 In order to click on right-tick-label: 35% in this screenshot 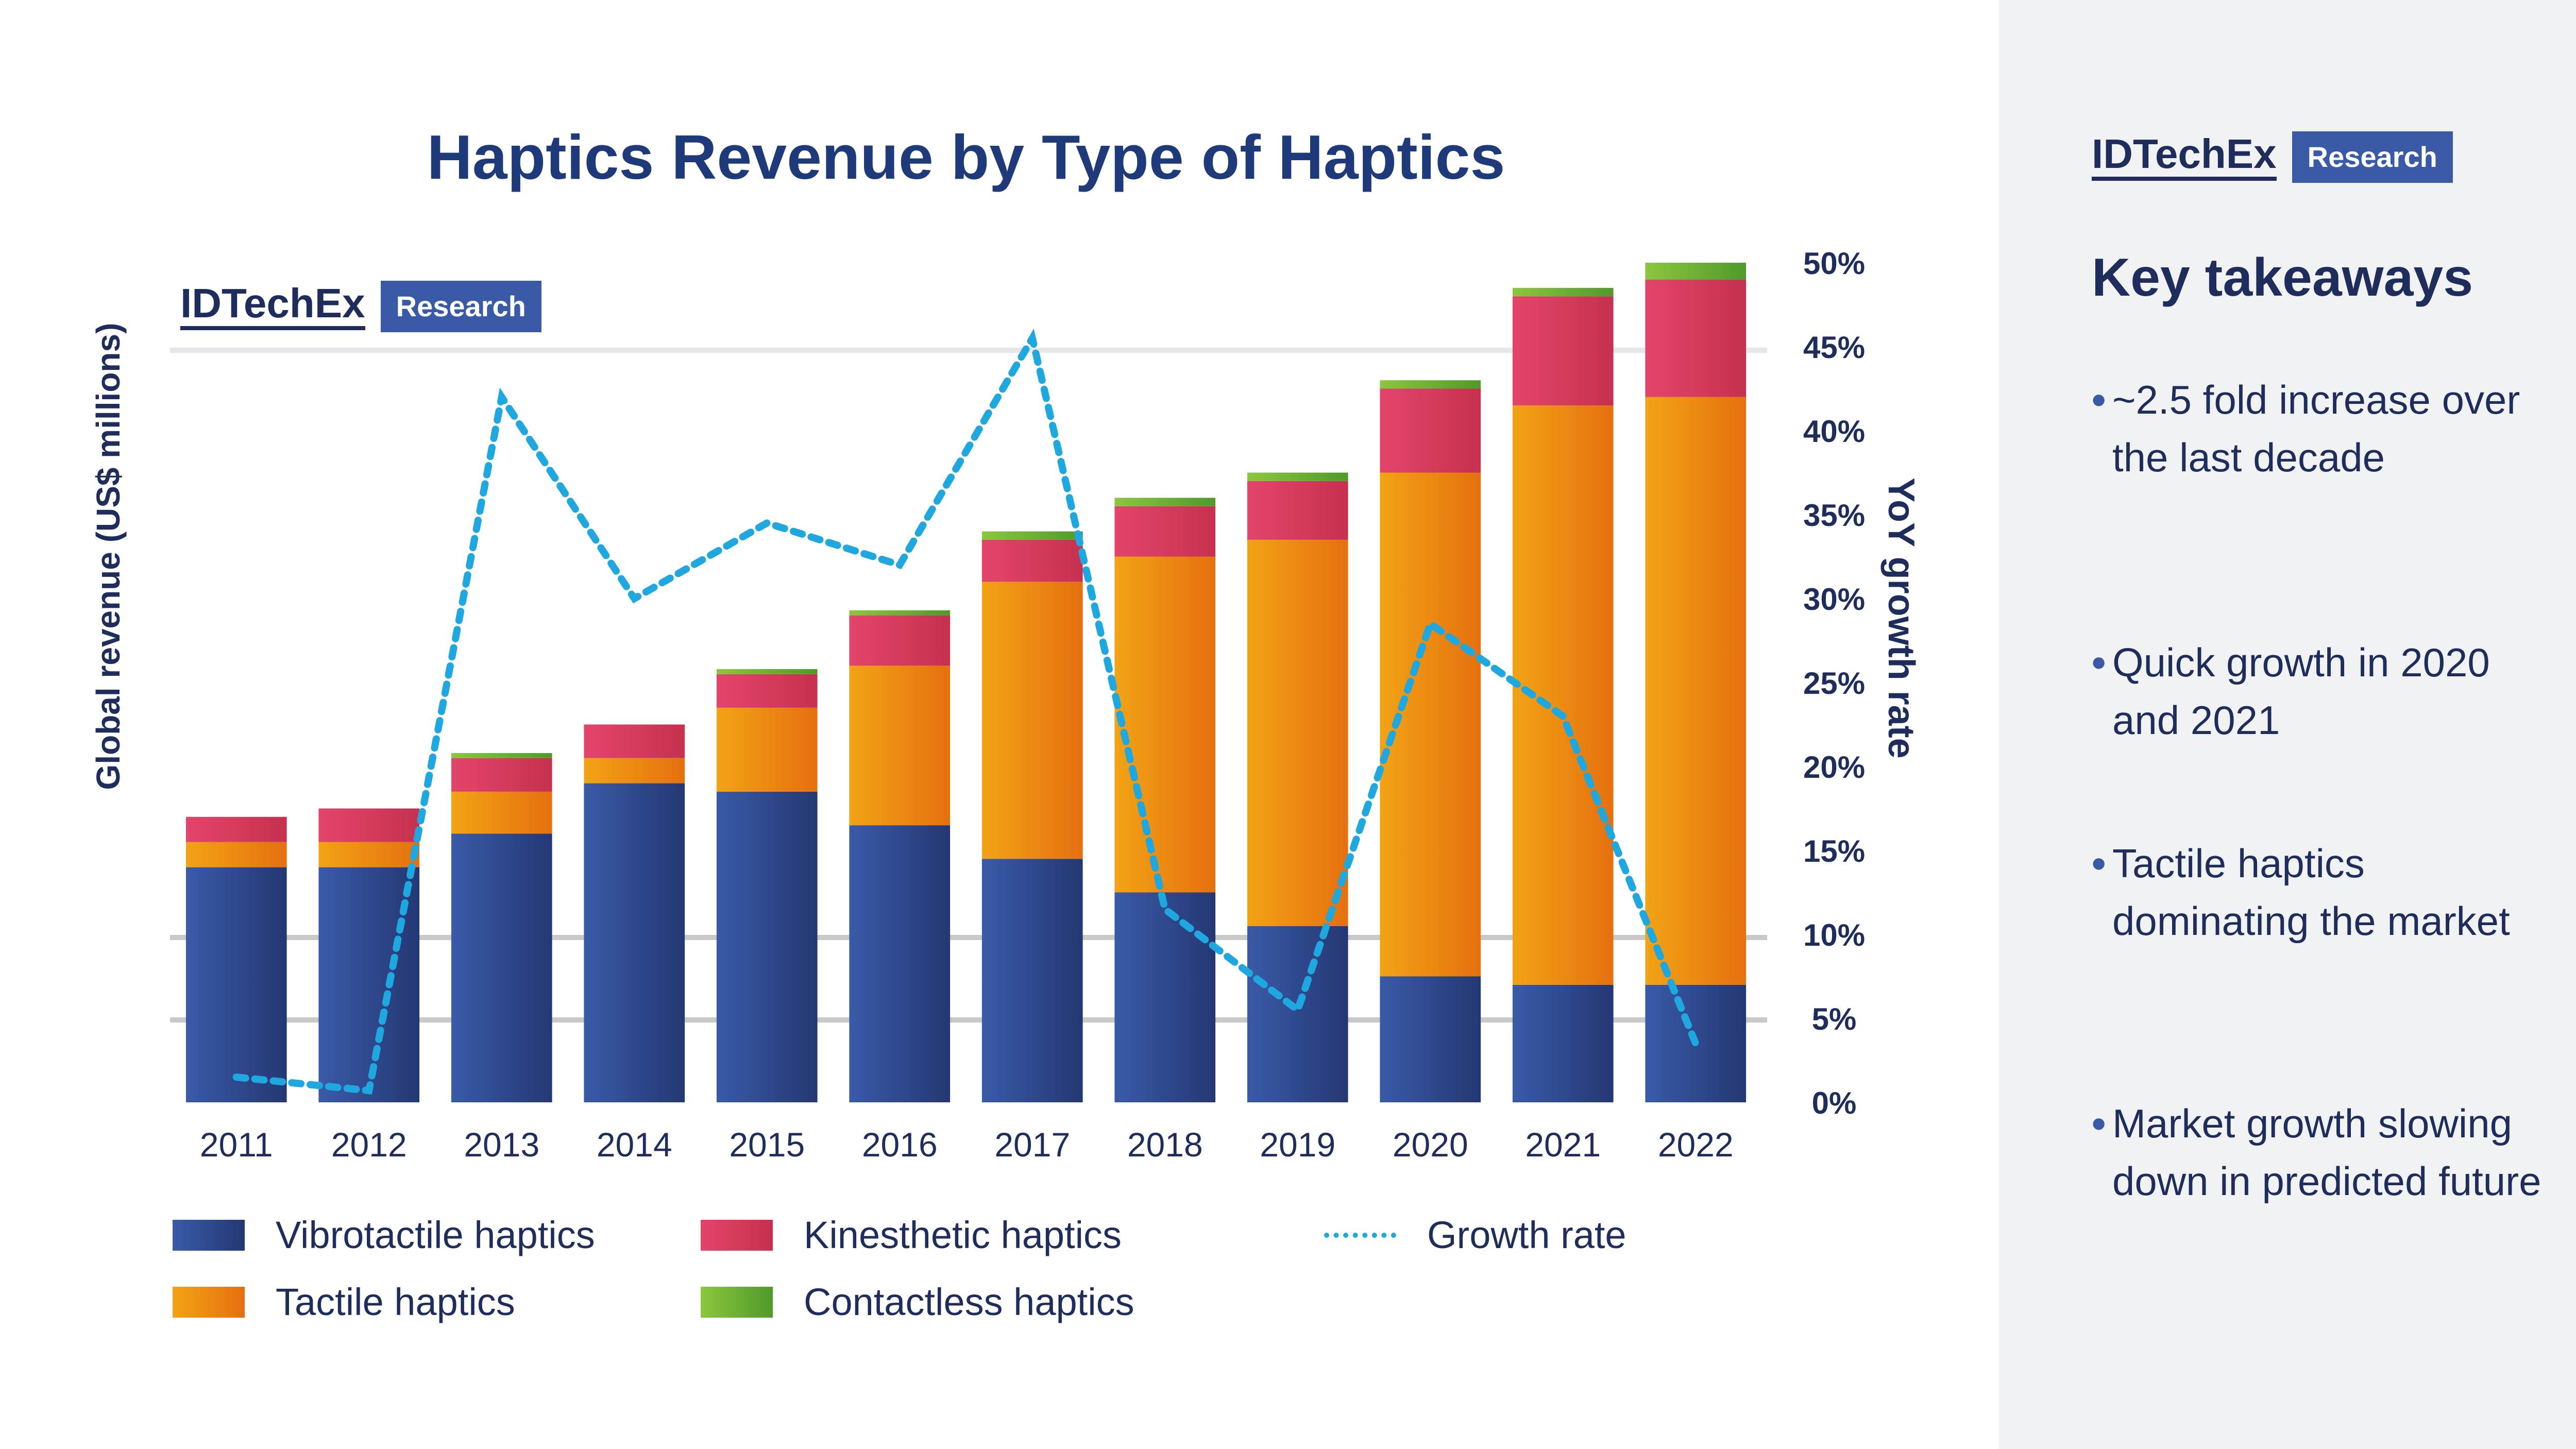, I will do `click(1834, 515)`.